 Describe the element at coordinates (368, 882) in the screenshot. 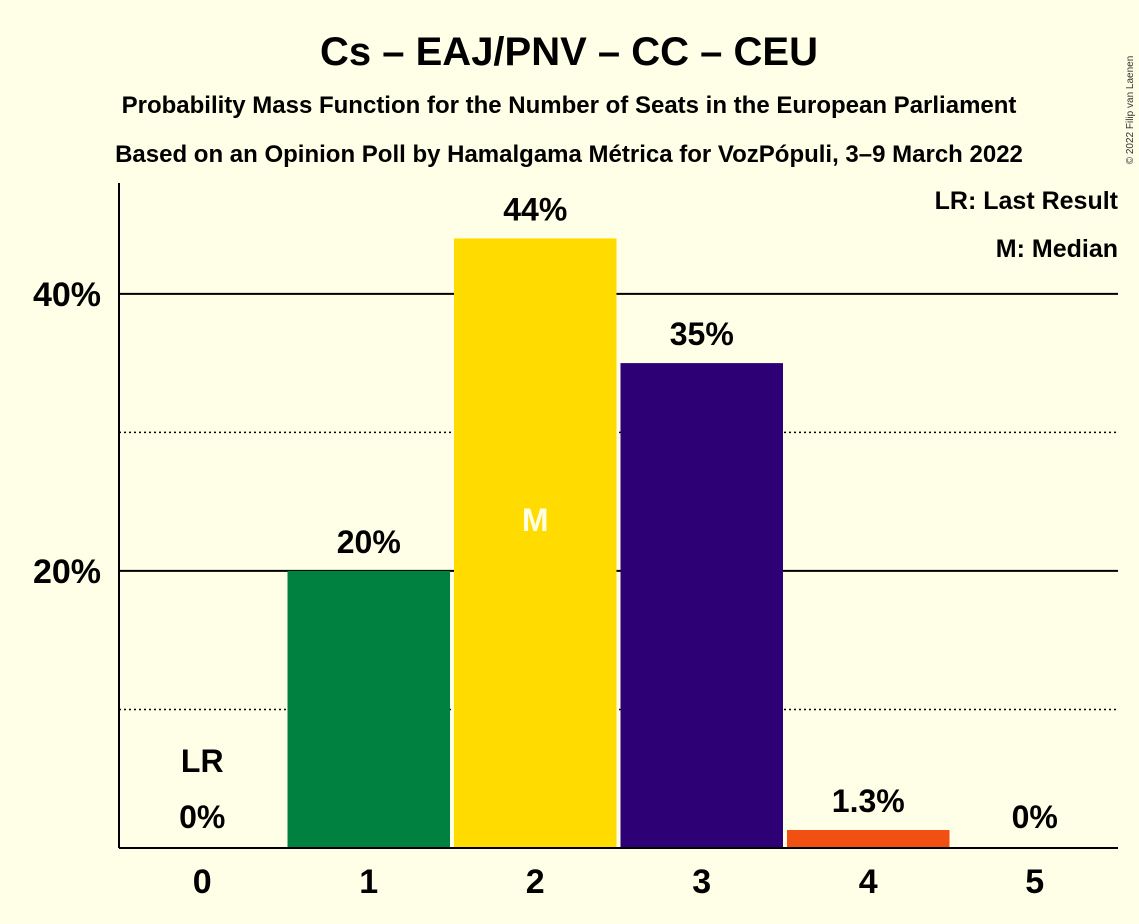

I see `x-tick-label: 1` at that location.